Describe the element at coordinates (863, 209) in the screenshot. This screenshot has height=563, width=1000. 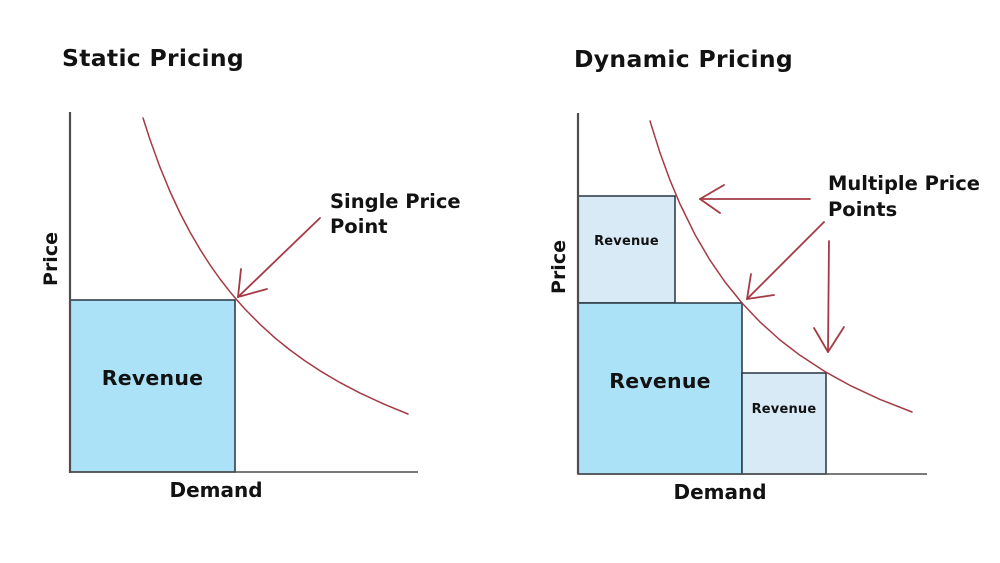
I see `dynamic-annotation-line-2: Points` at that location.